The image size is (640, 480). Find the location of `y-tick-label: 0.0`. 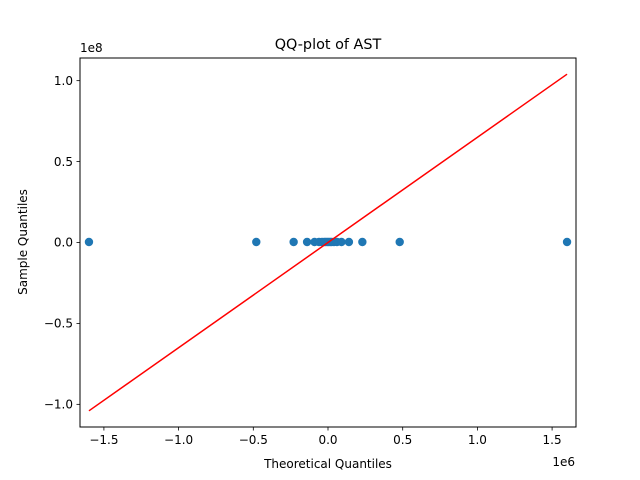

y-tick-label: 0.0 is located at coordinates (63, 243).